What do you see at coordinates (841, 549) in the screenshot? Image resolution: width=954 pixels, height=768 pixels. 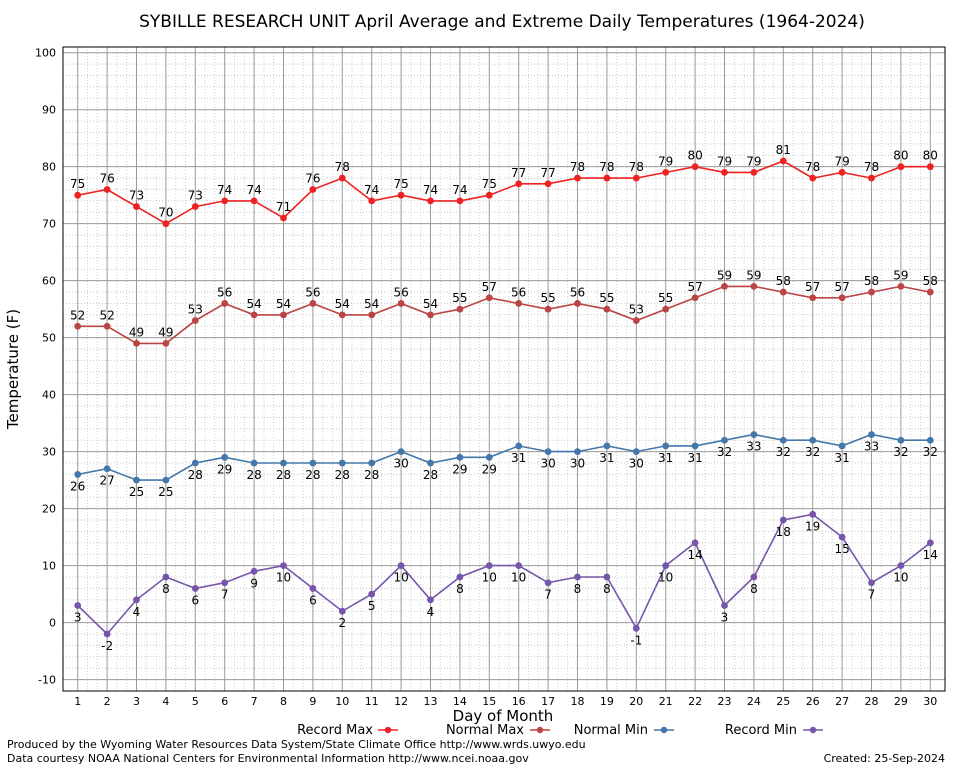 I see `data-label-record-min: 15` at bounding box center [841, 549].